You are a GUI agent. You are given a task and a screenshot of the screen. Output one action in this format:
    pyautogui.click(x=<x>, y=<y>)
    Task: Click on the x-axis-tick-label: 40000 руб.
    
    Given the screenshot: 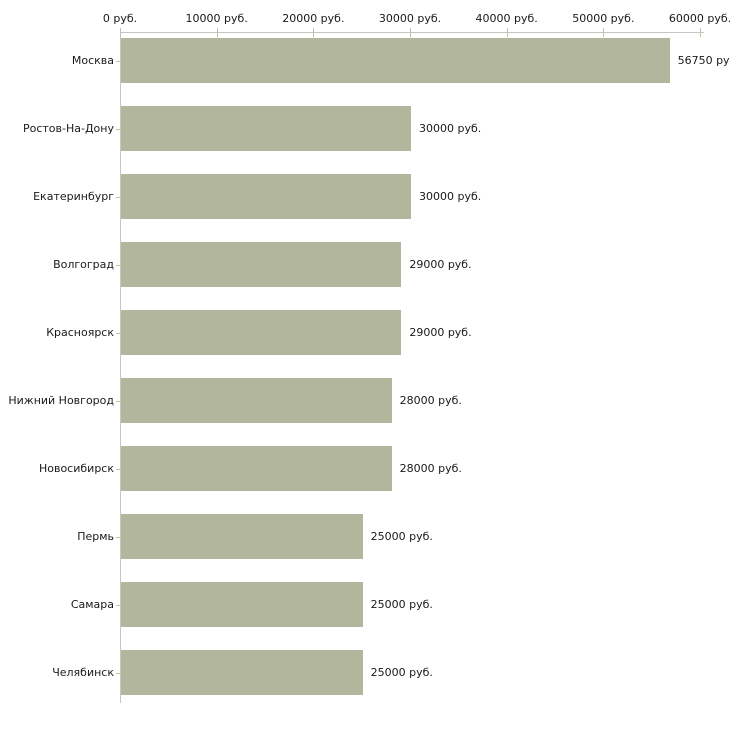 What is the action you would take?
    pyautogui.click(x=506, y=18)
    